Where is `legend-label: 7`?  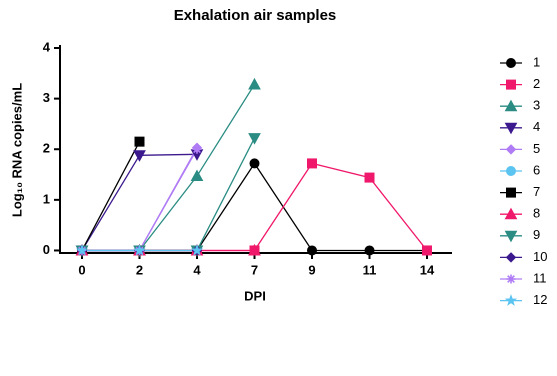
legend-label: 7 is located at coordinates (536, 191).